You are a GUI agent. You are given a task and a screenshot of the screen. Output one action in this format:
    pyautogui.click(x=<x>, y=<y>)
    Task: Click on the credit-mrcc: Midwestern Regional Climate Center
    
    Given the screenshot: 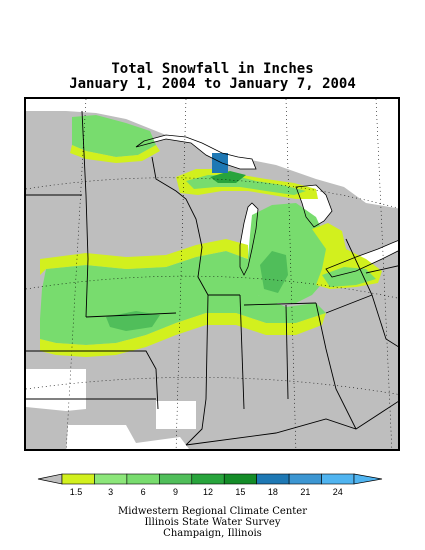 What is the action you would take?
    pyautogui.click(x=212, y=511)
    